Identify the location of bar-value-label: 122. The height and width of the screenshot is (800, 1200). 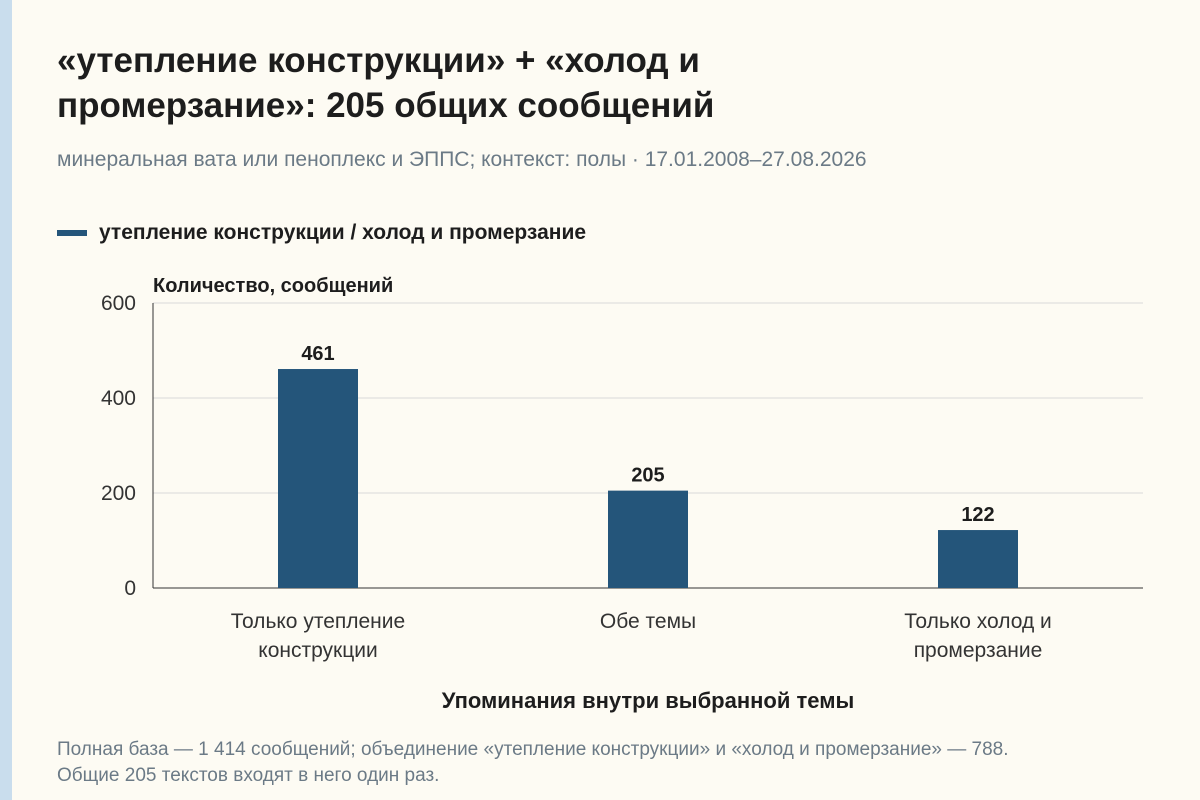
(977, 515).